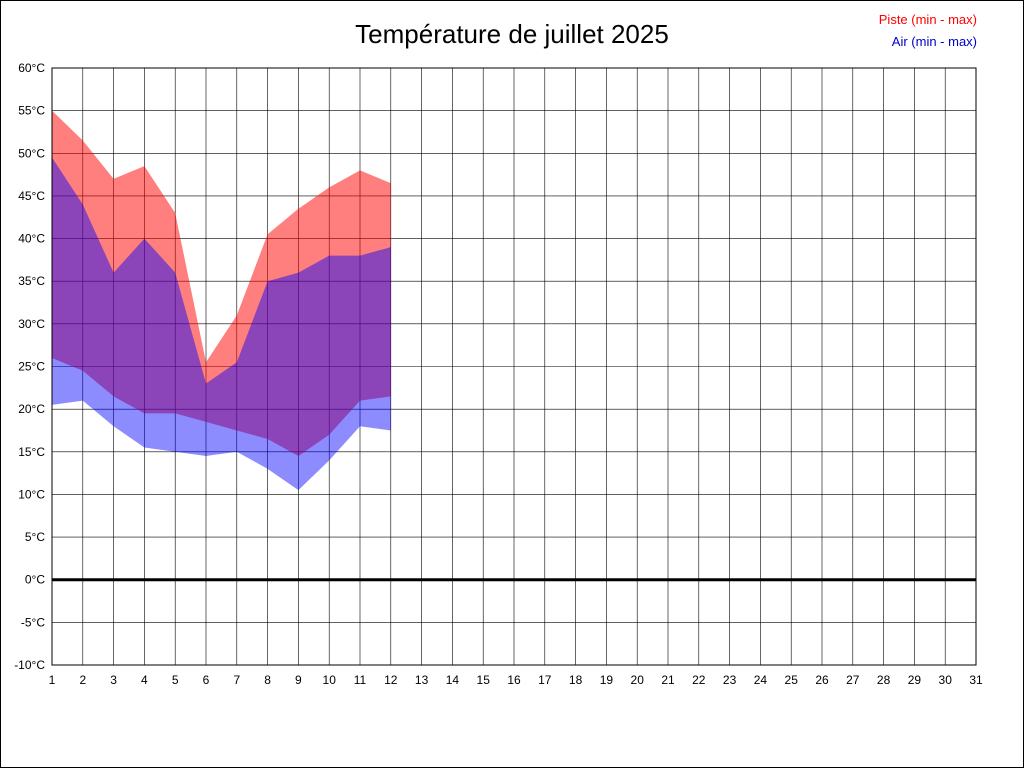  Describe the element at coordinates (236, 680) in the screenshot. I see `x-tick-label: 7` at that location.